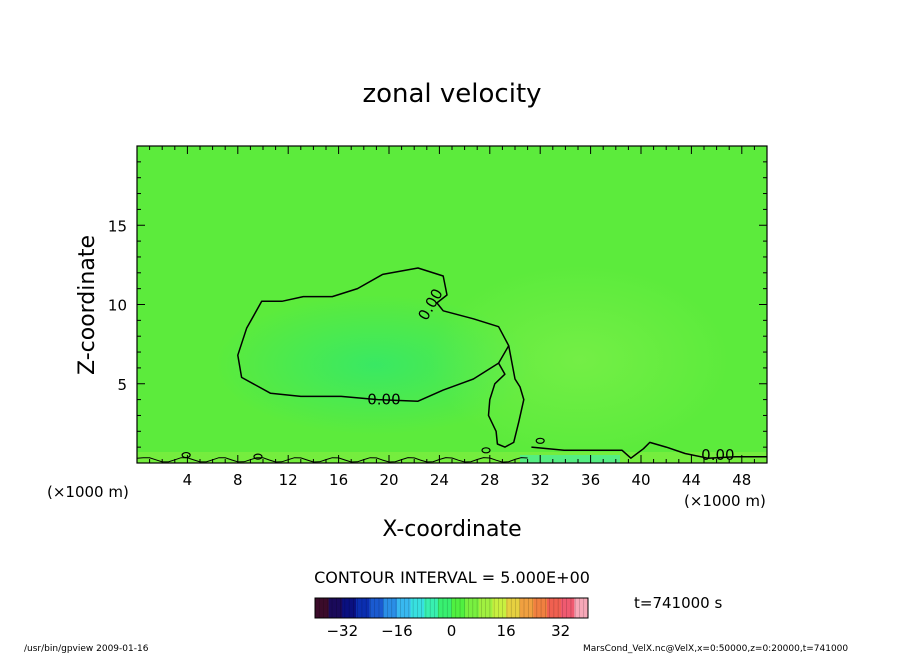 The width and height of the screenshot is (904, 654). Describe the element at coordinates (649, 450) in the screenshot. I see `zero-contour-bottom` at that location.